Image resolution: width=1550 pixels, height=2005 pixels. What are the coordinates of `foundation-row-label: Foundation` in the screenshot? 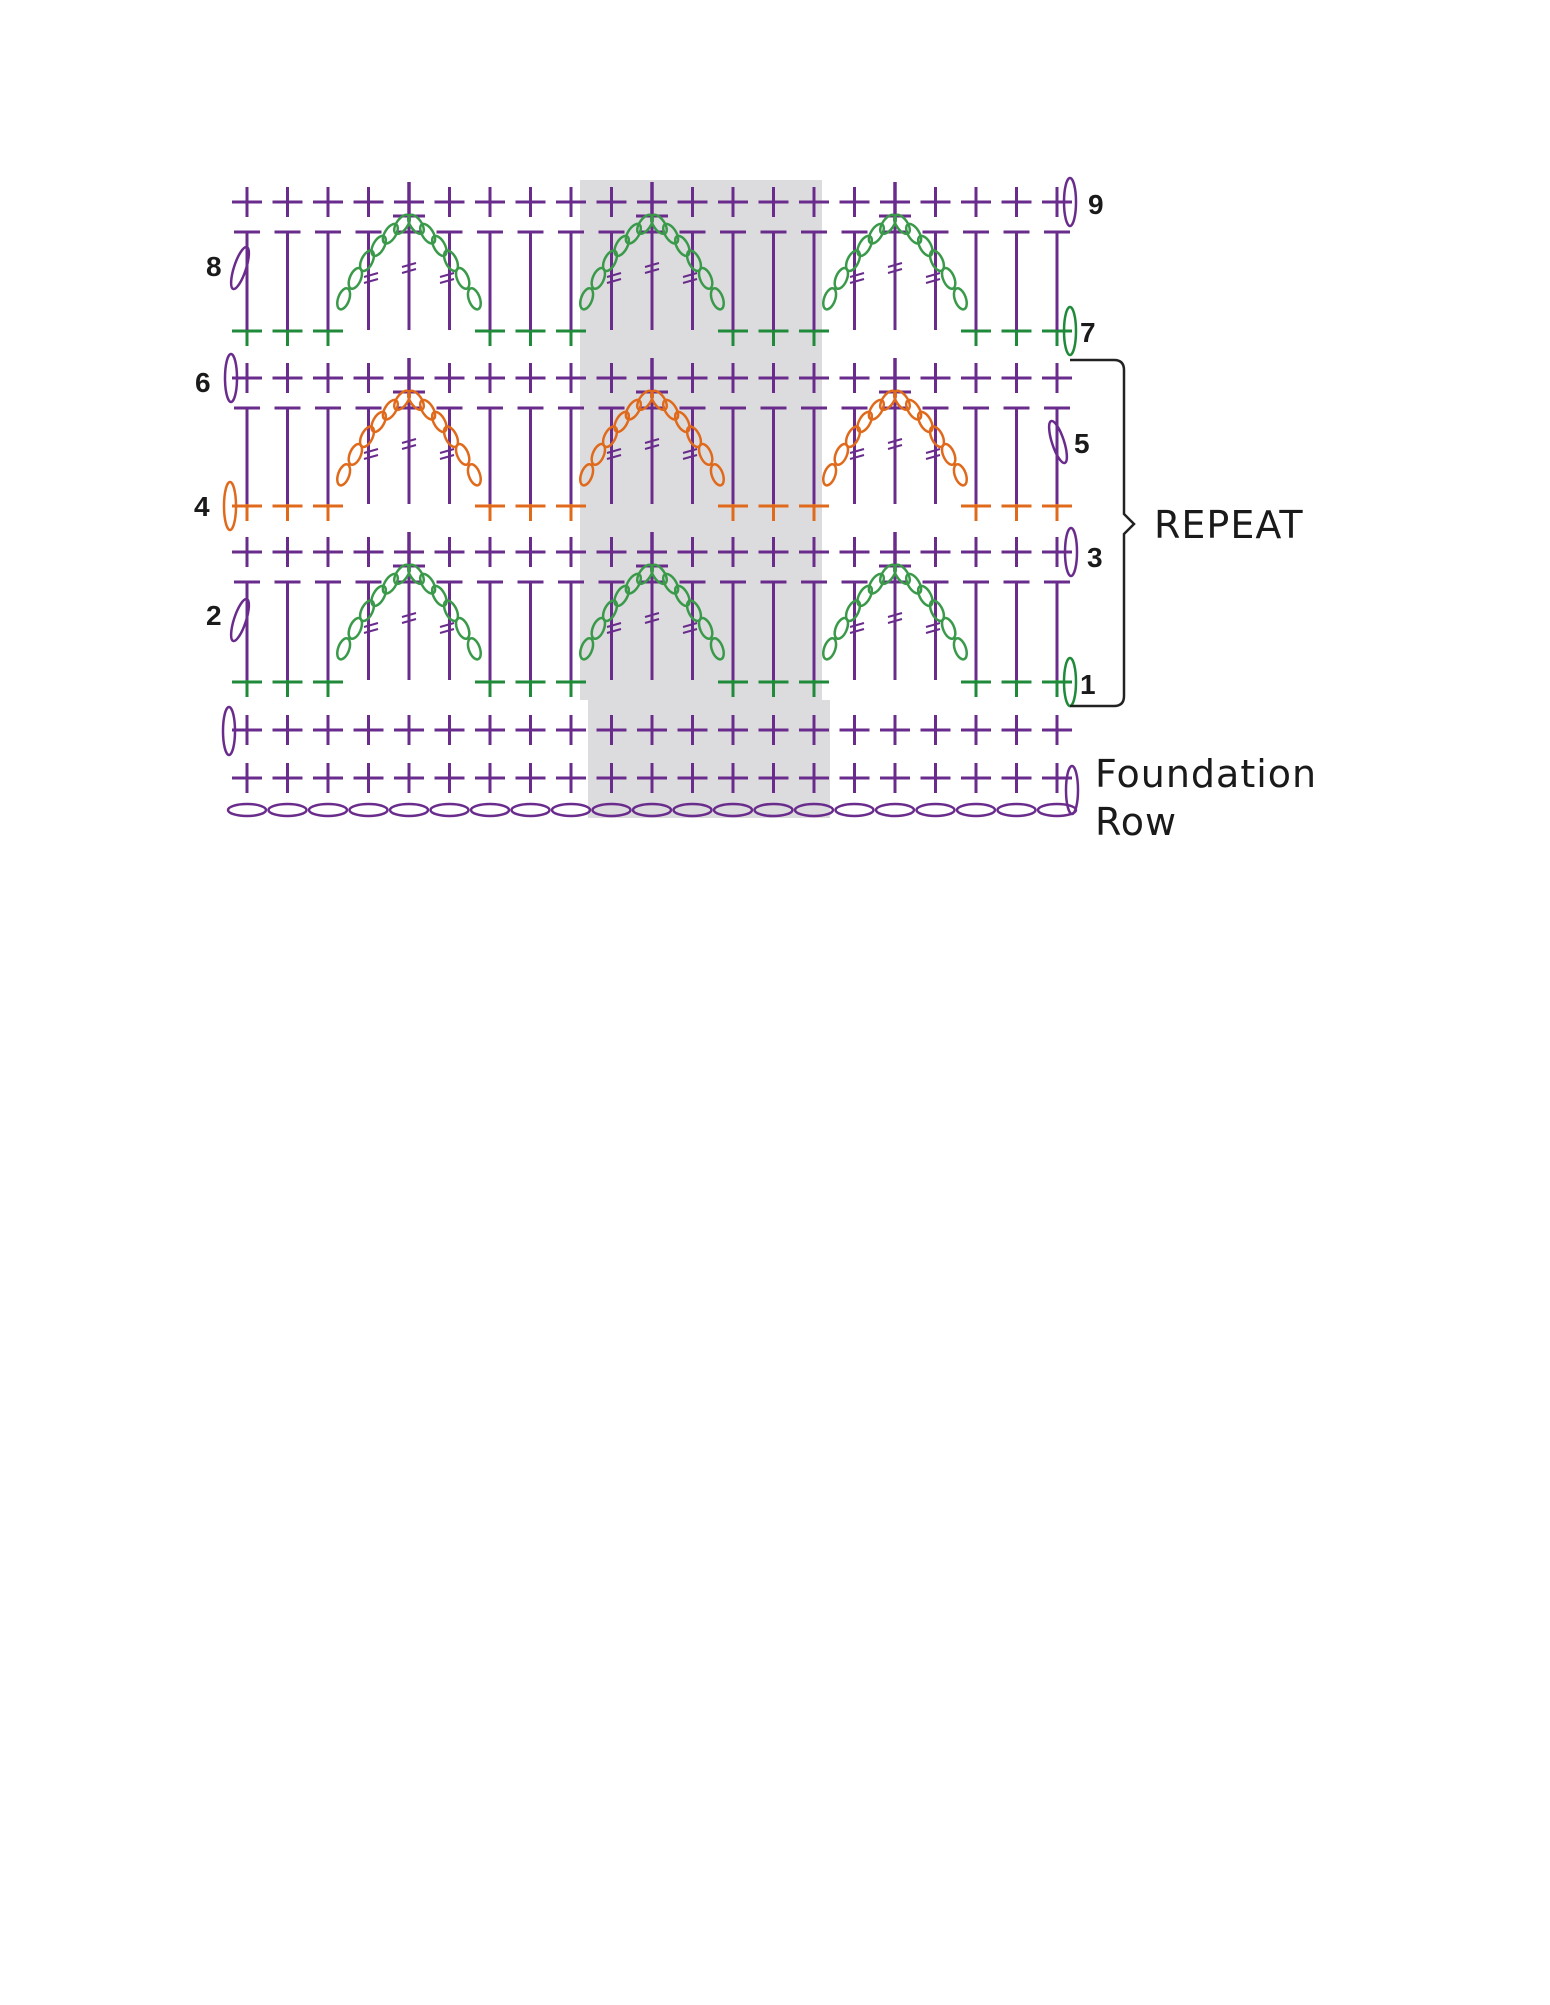 It's located at (1206, 774).